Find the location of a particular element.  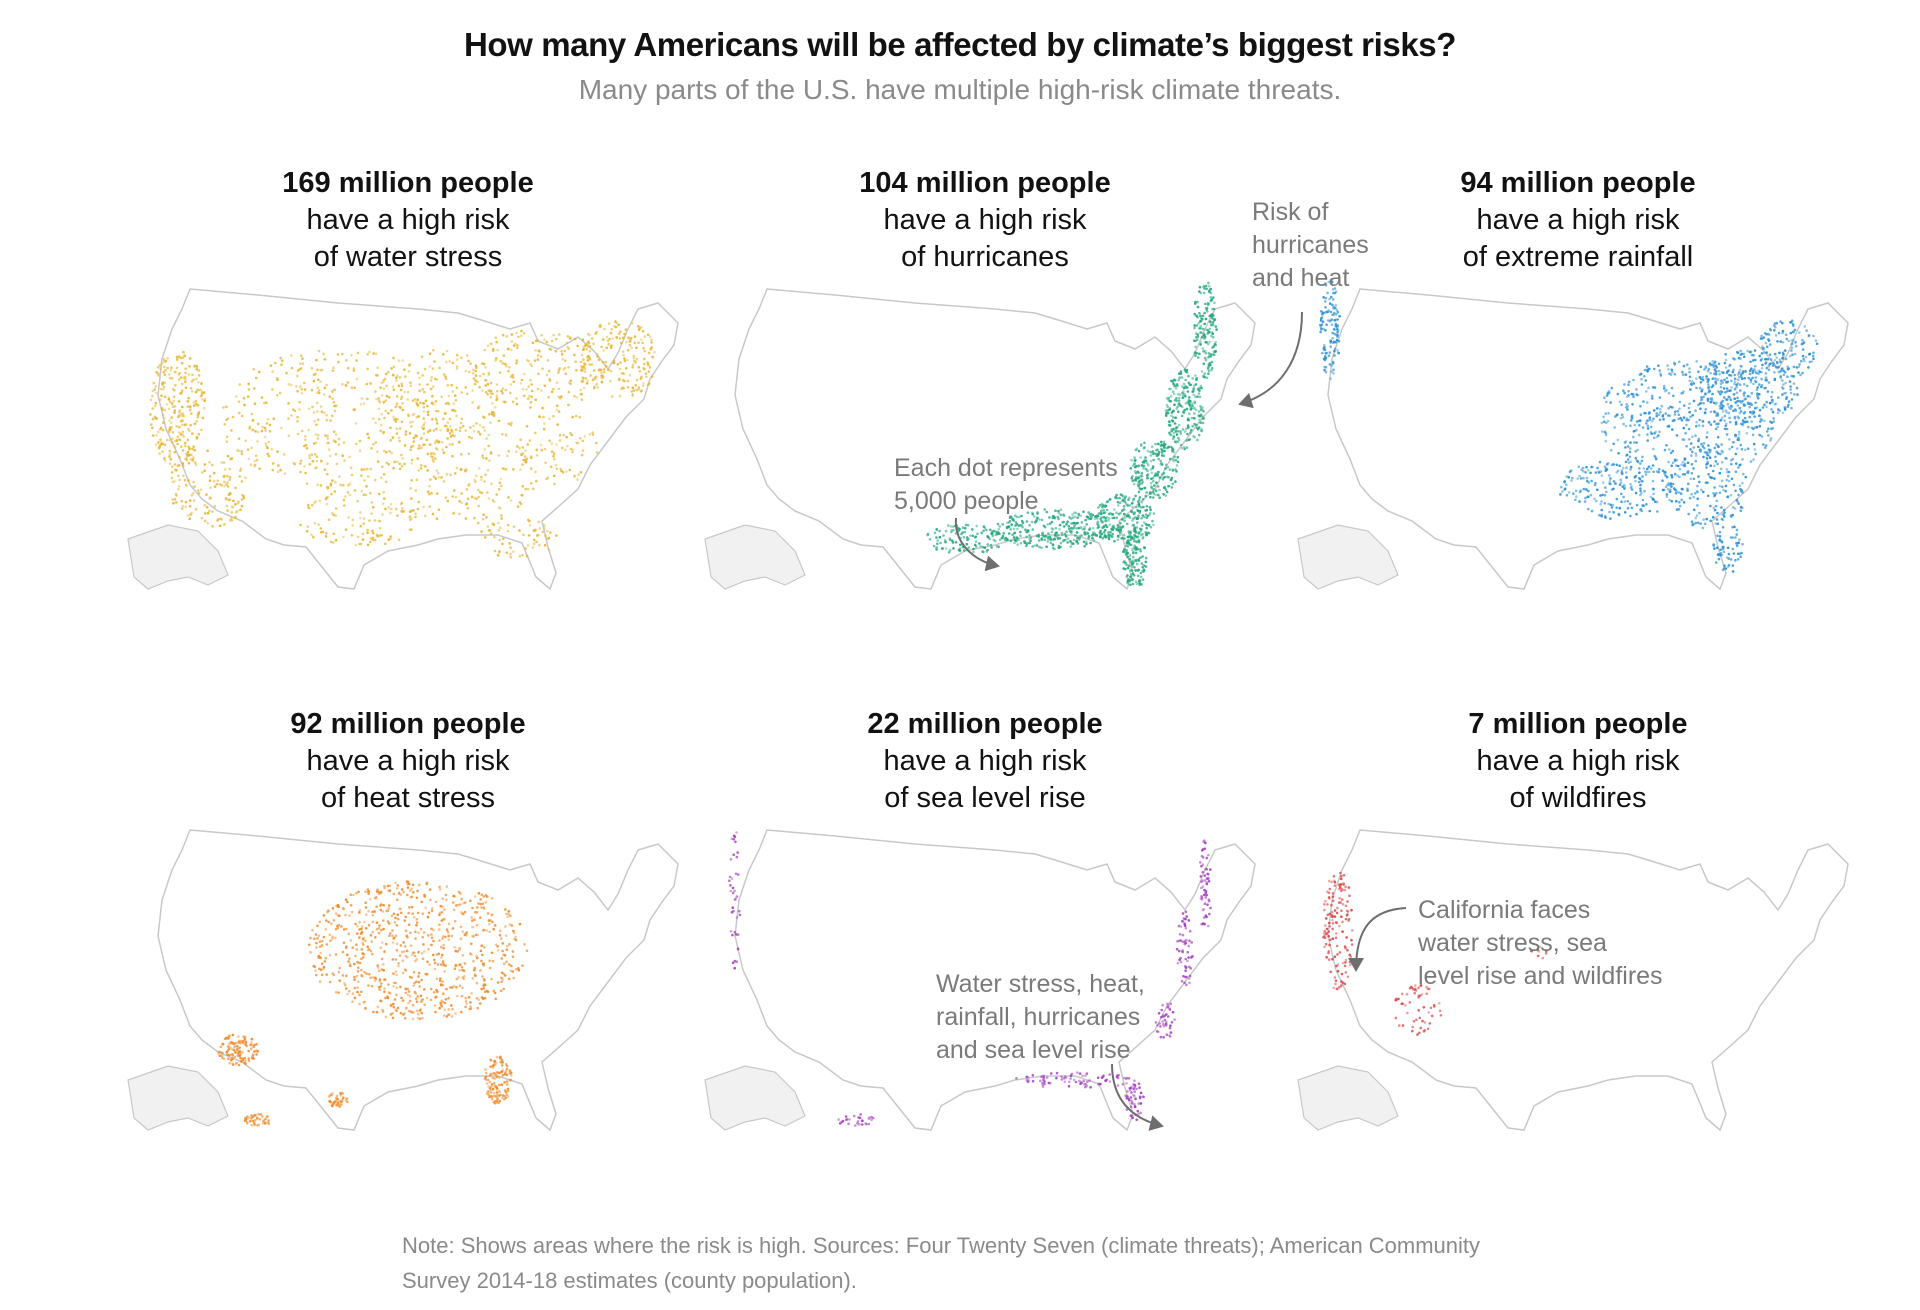

annotation-line: hurricanes is located at coordinates (1310, 245).